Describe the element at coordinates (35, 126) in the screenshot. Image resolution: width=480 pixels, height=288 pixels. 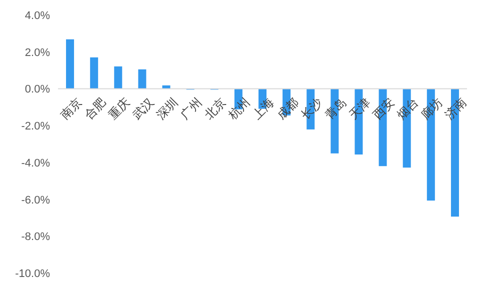
I see `y-tick-label: -2.0%` at that location.